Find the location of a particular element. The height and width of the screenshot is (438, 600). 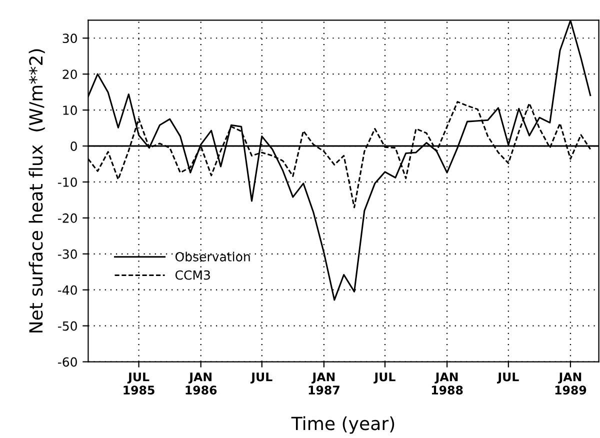

x-tick-label: JAN 1987 is located at coordinates (324, 383).